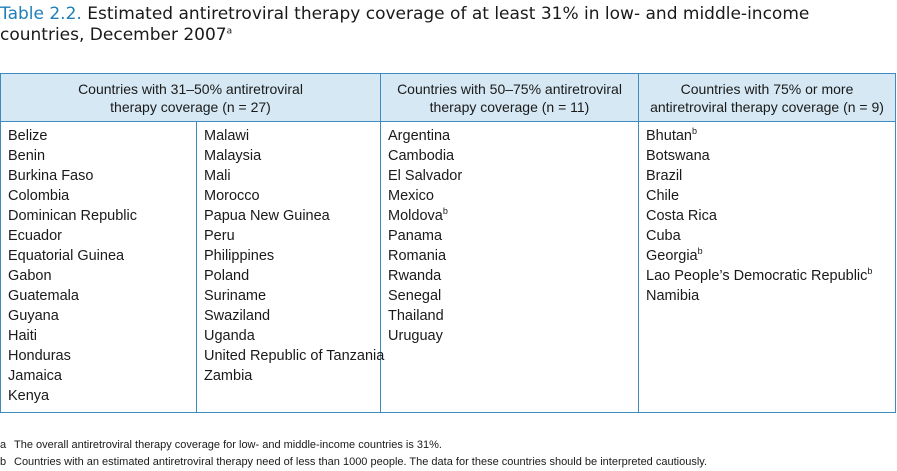  I want to click on country-name: Chile, so click(663, 196).